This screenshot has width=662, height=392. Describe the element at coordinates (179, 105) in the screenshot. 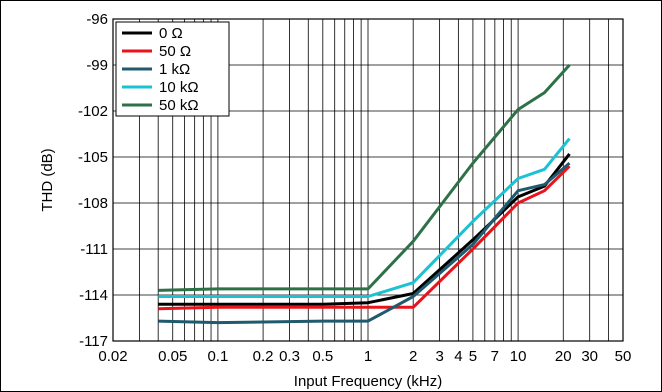

I see `legend-label: 50 kΩ` at that location.